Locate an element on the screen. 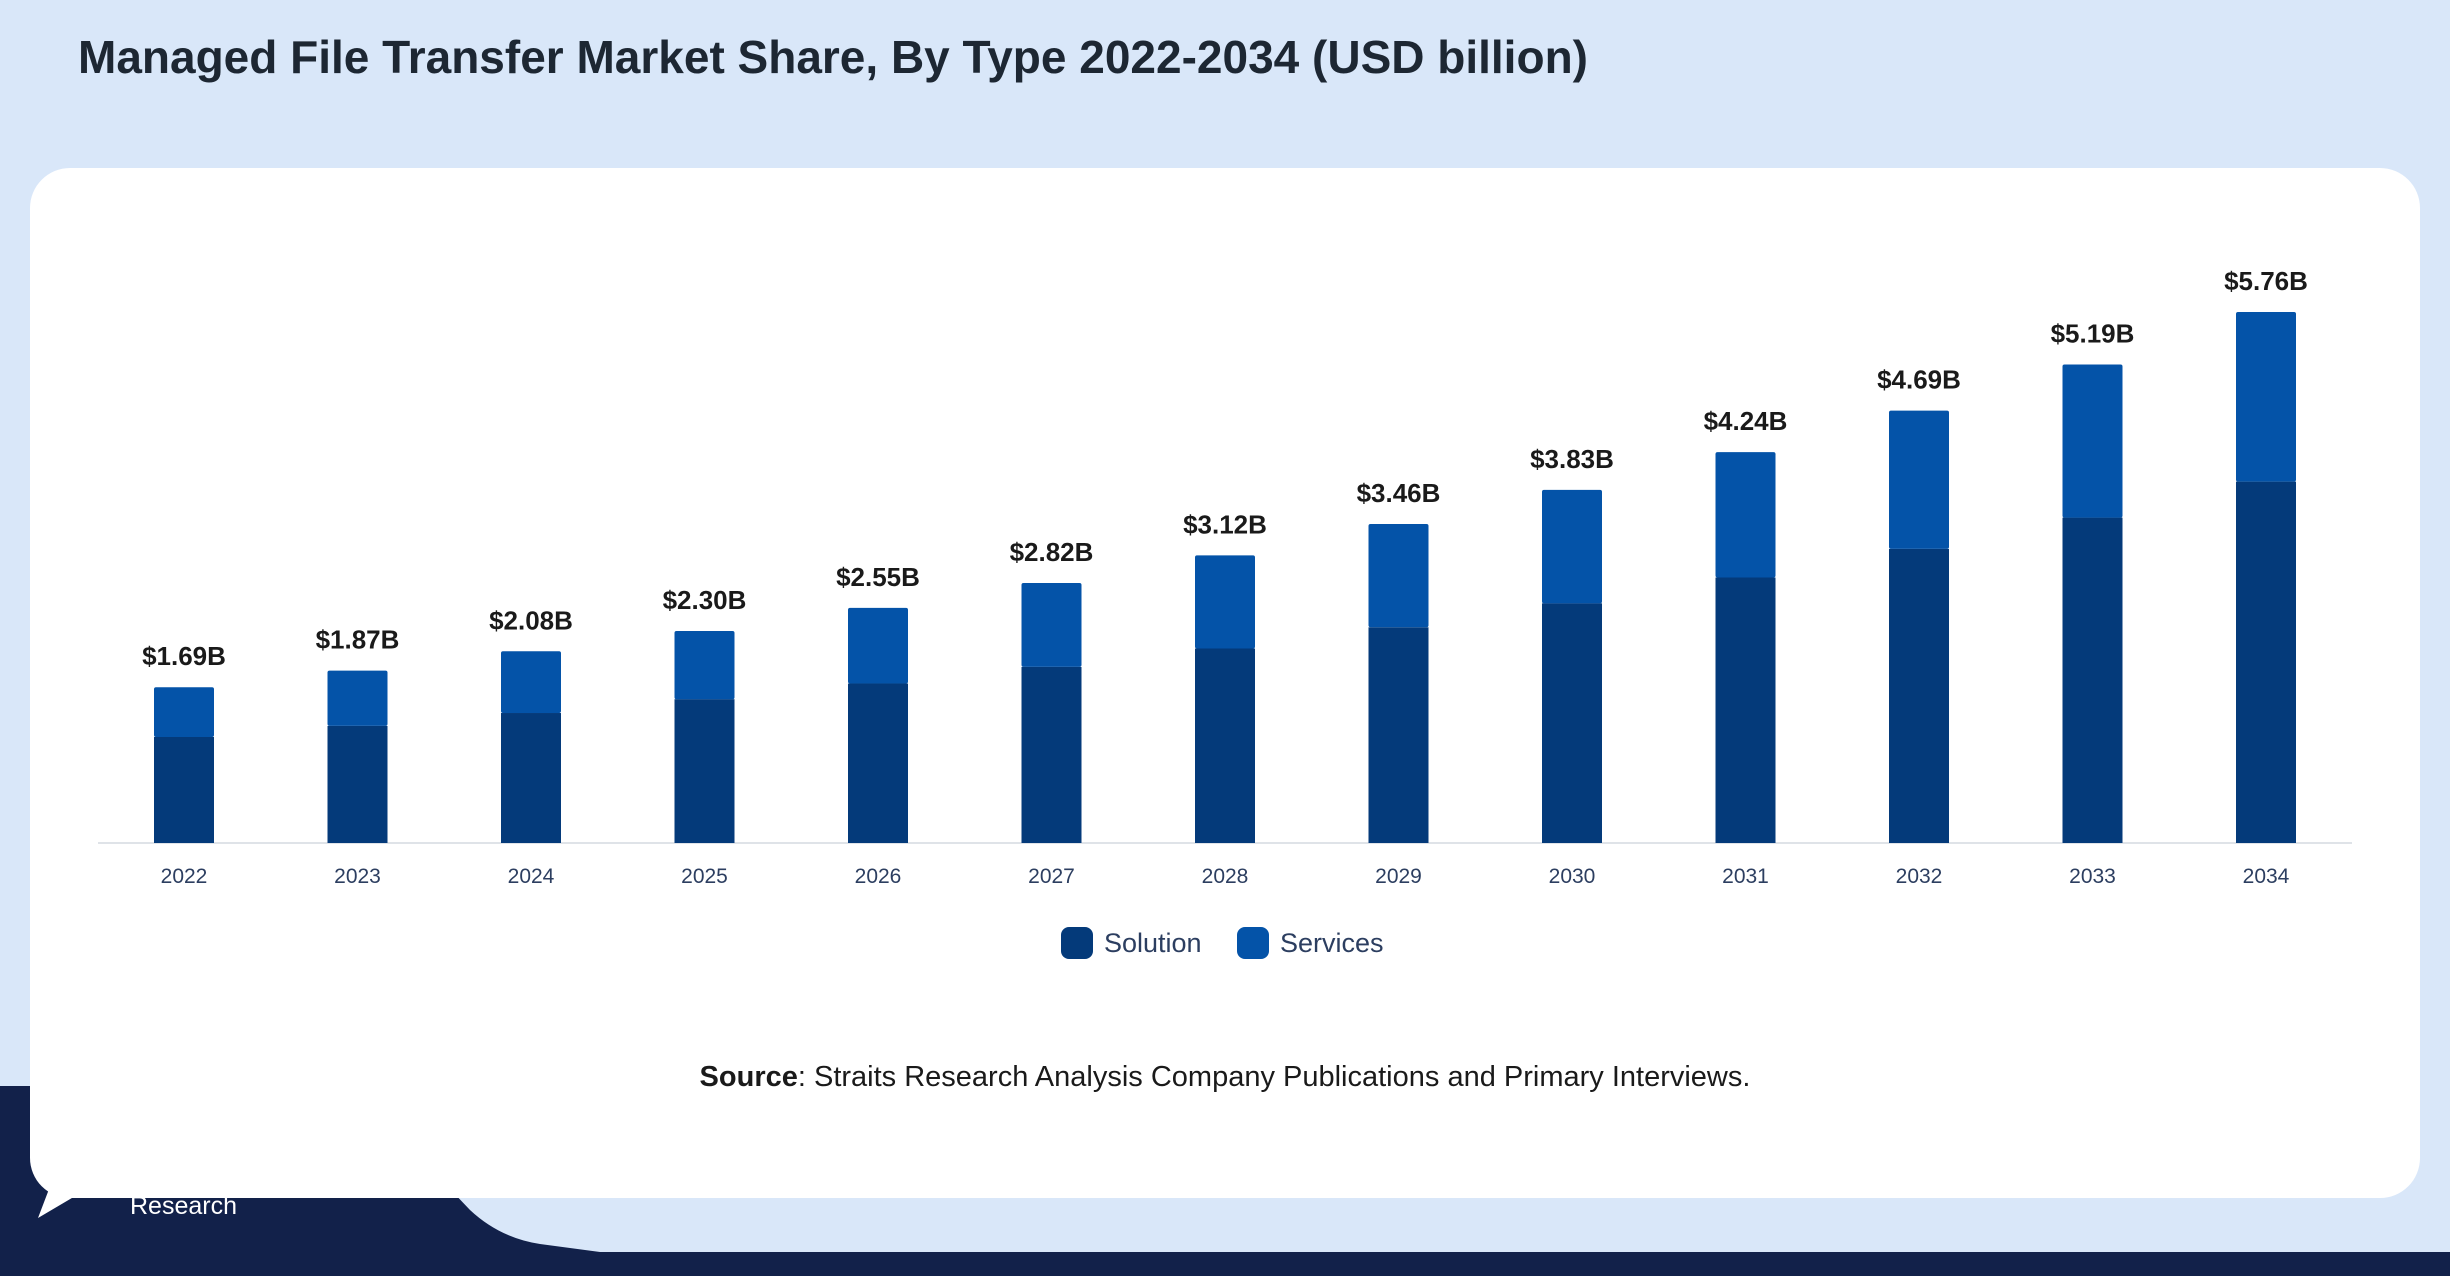 The width and height of the screenshot is (2450, 1276). bar-services-2031 is located at coordinates (1745, 515).